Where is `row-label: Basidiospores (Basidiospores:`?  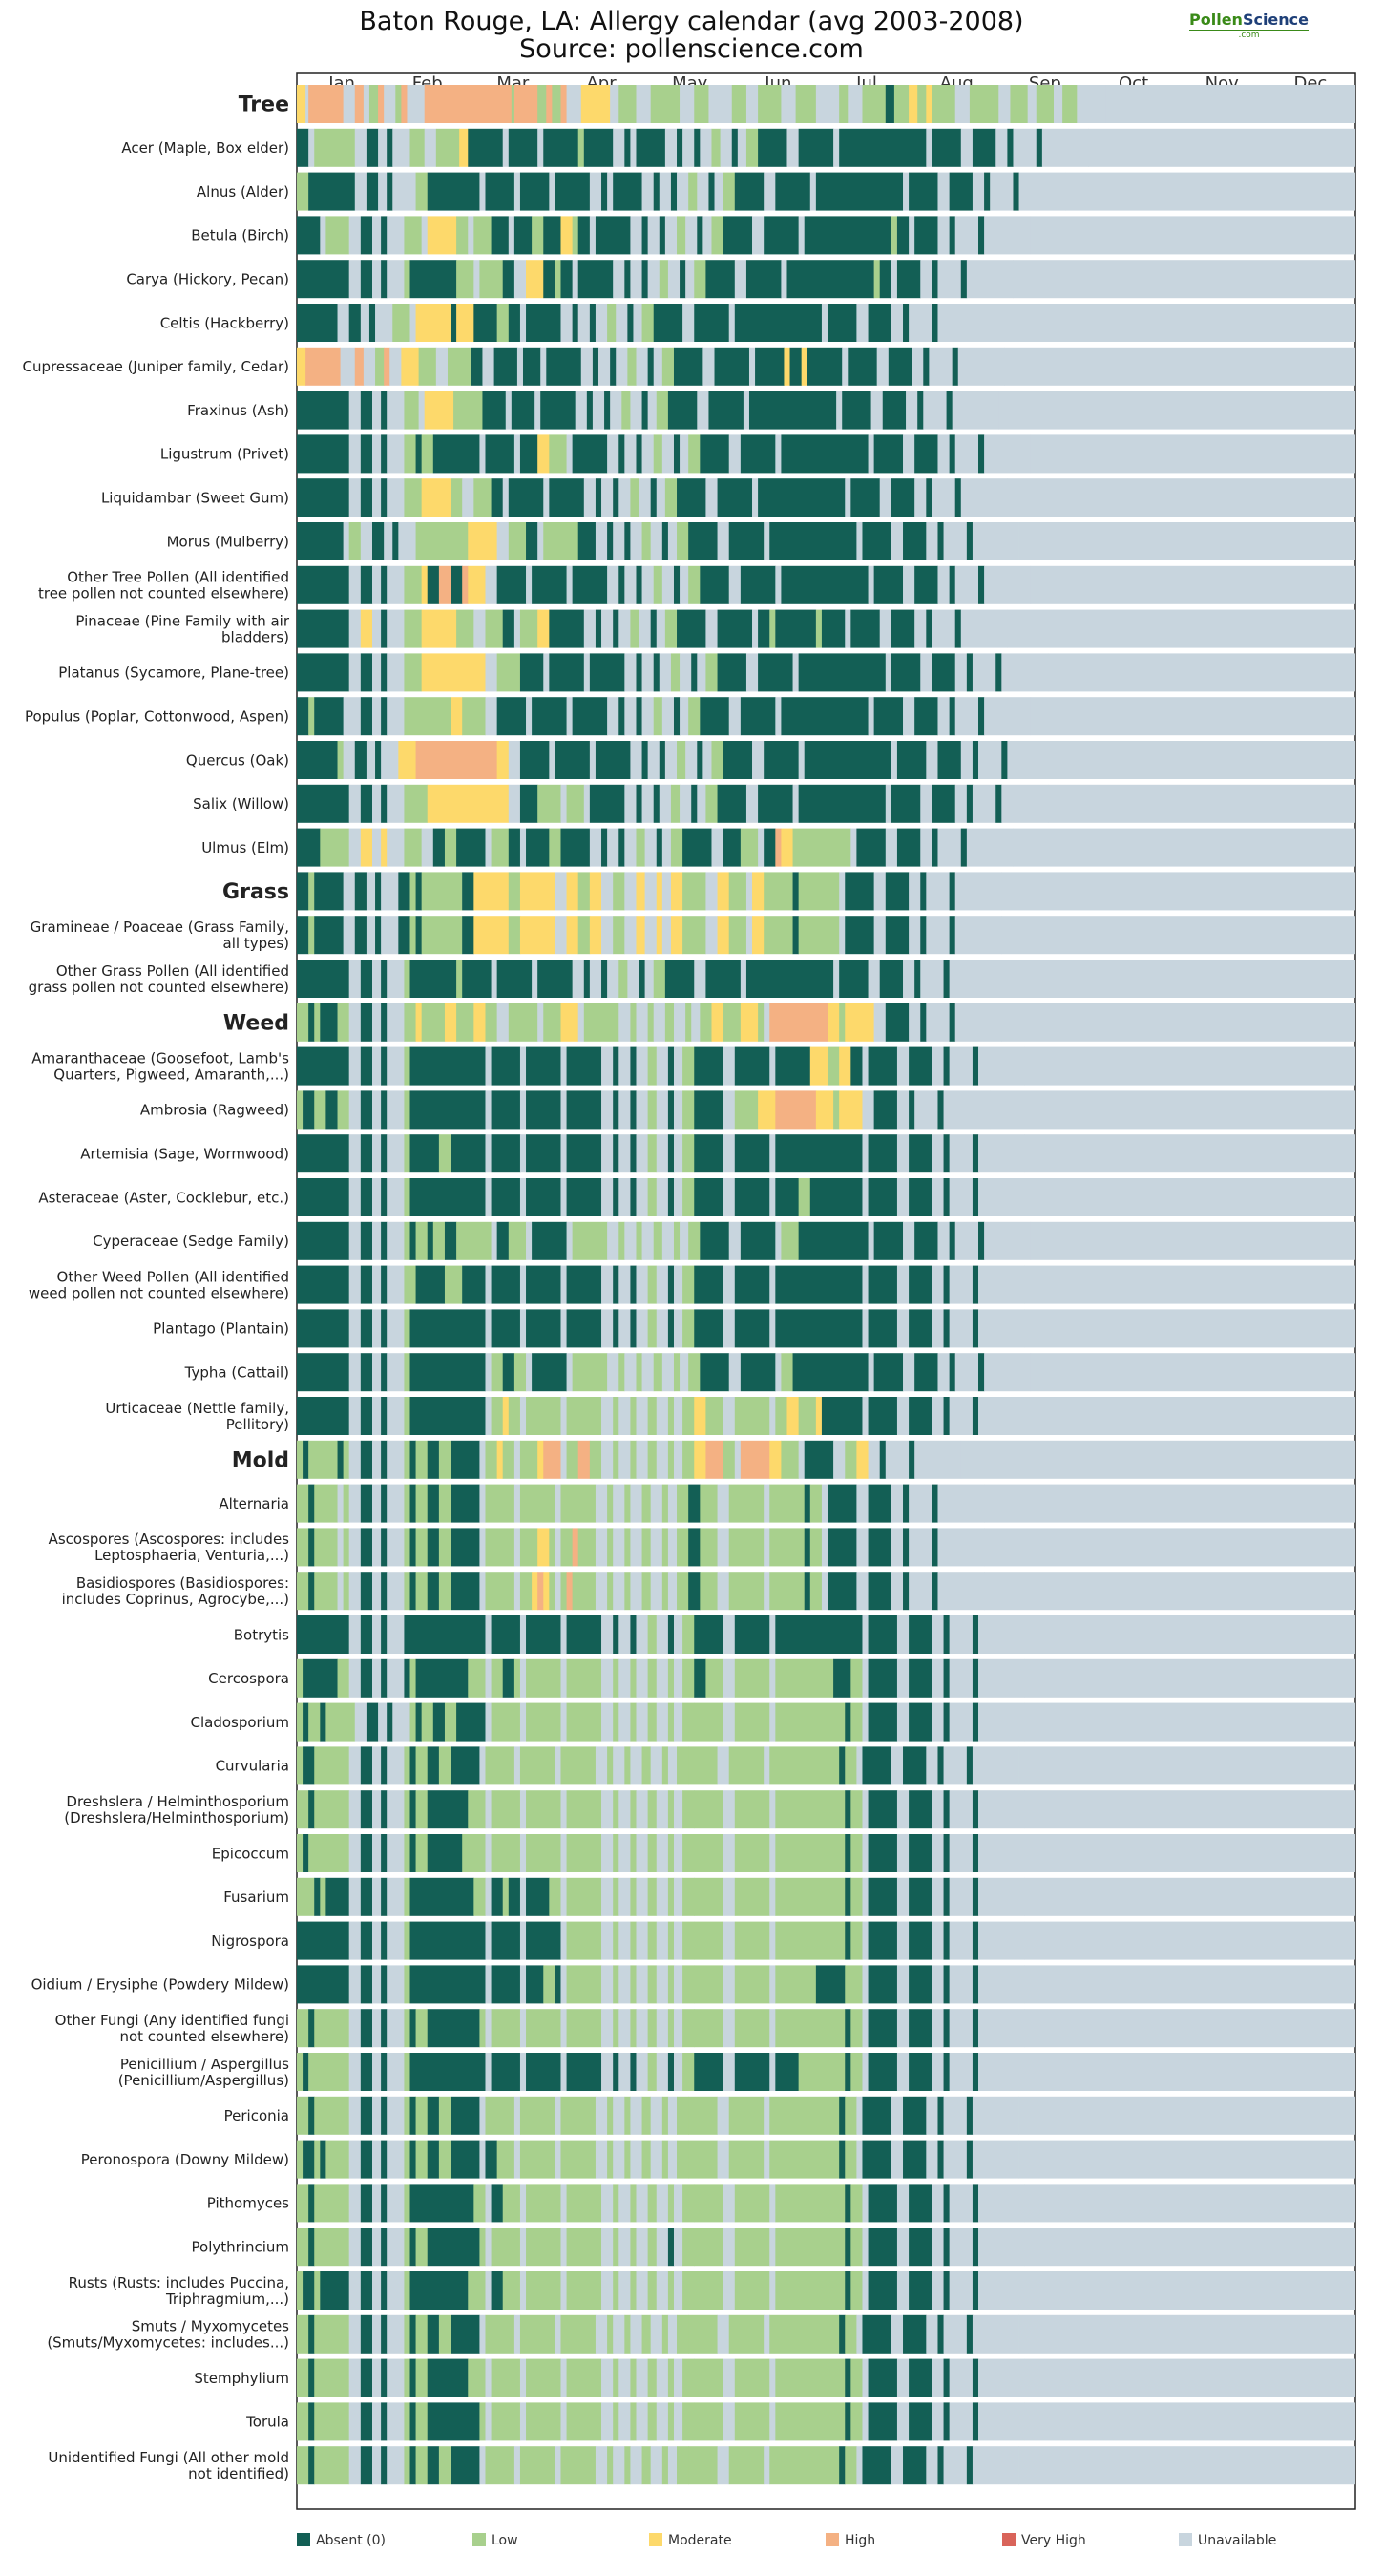 row-label: Basidiospores (Basidiospores: is located at coordinates (182, 1583).